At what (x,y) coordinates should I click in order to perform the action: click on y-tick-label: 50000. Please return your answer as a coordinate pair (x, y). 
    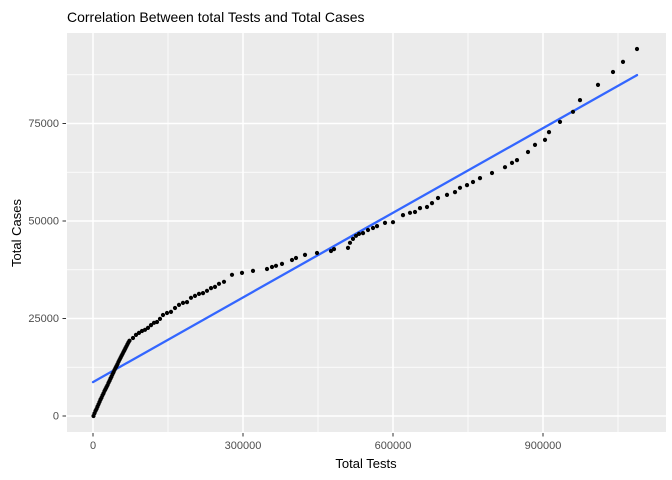
    Looking at the image, I should click on (43, 221).